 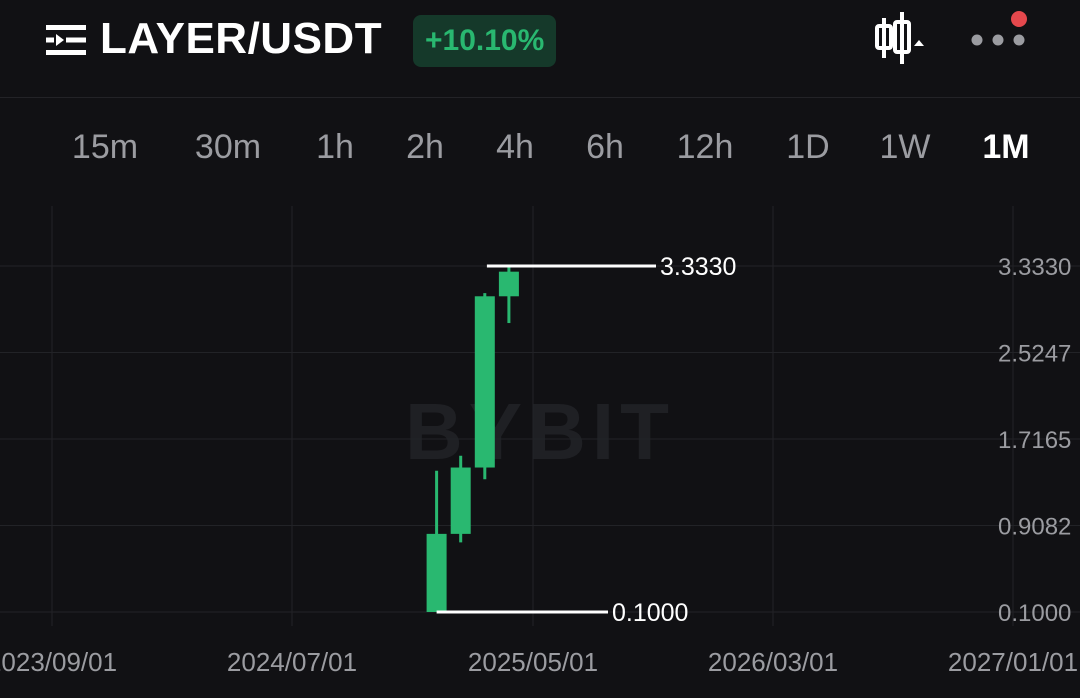 I want to click on y-tick-label: 0.9082, so click(x=1034, y=527).